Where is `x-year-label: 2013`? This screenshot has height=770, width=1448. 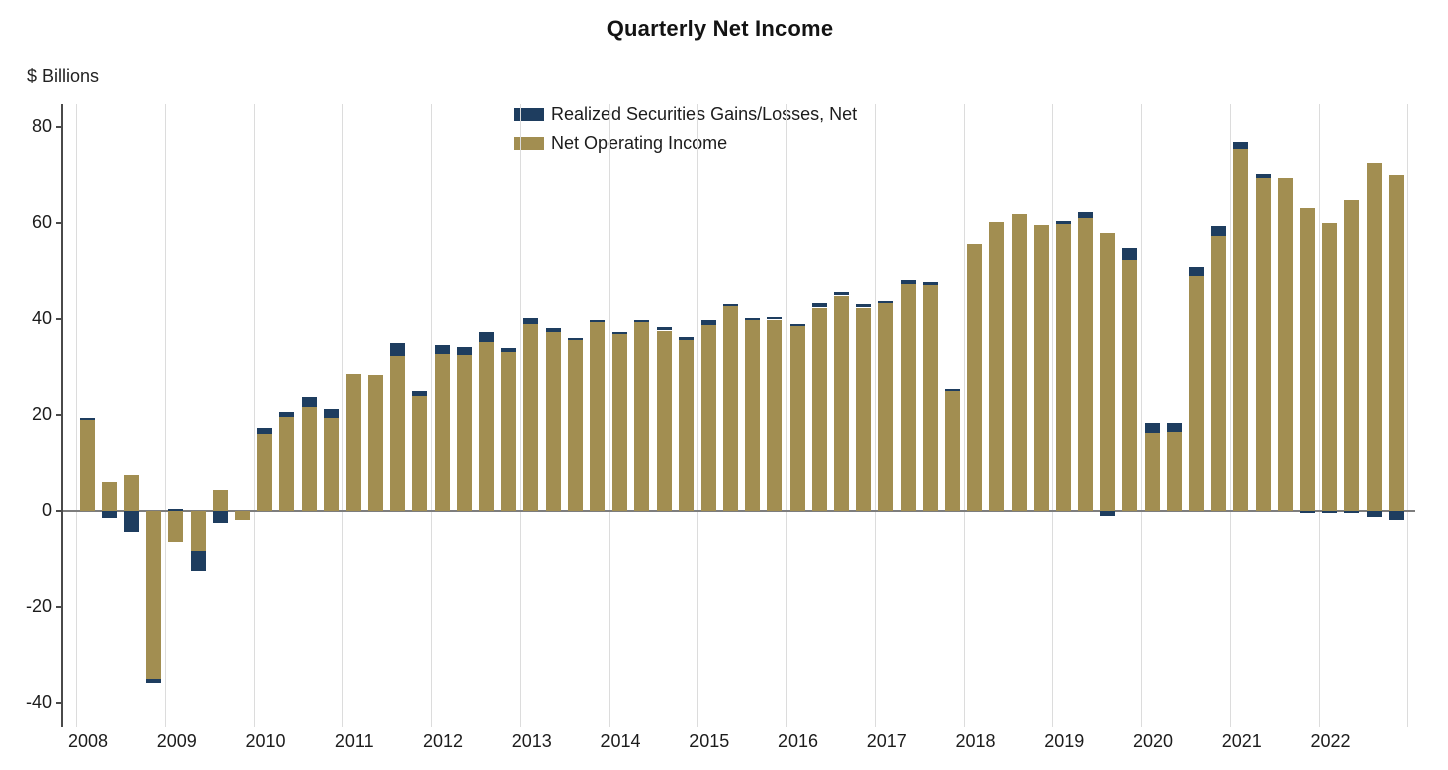
x-year-label: 2013 is located at coordinates (531, 741).